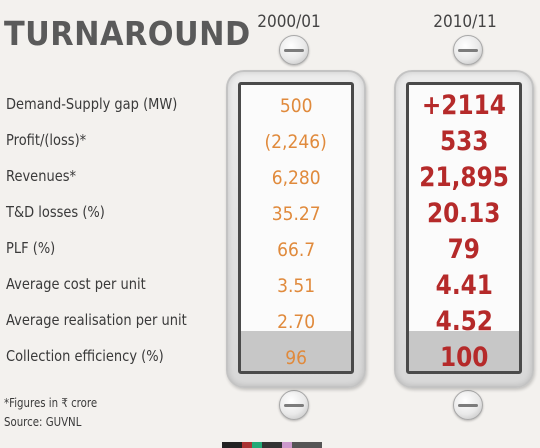 The height and width of the screenshot is (448, 540). I want to click on row-label: Collection efficiency (%), so click(85, 356).